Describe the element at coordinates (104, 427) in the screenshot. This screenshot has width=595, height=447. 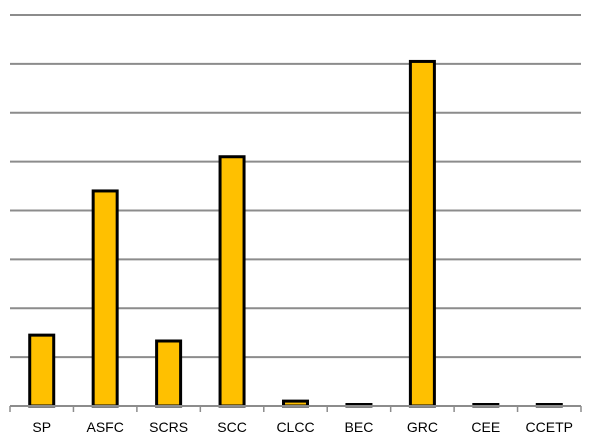
I see `x-tick-label: ASFC` at that location.